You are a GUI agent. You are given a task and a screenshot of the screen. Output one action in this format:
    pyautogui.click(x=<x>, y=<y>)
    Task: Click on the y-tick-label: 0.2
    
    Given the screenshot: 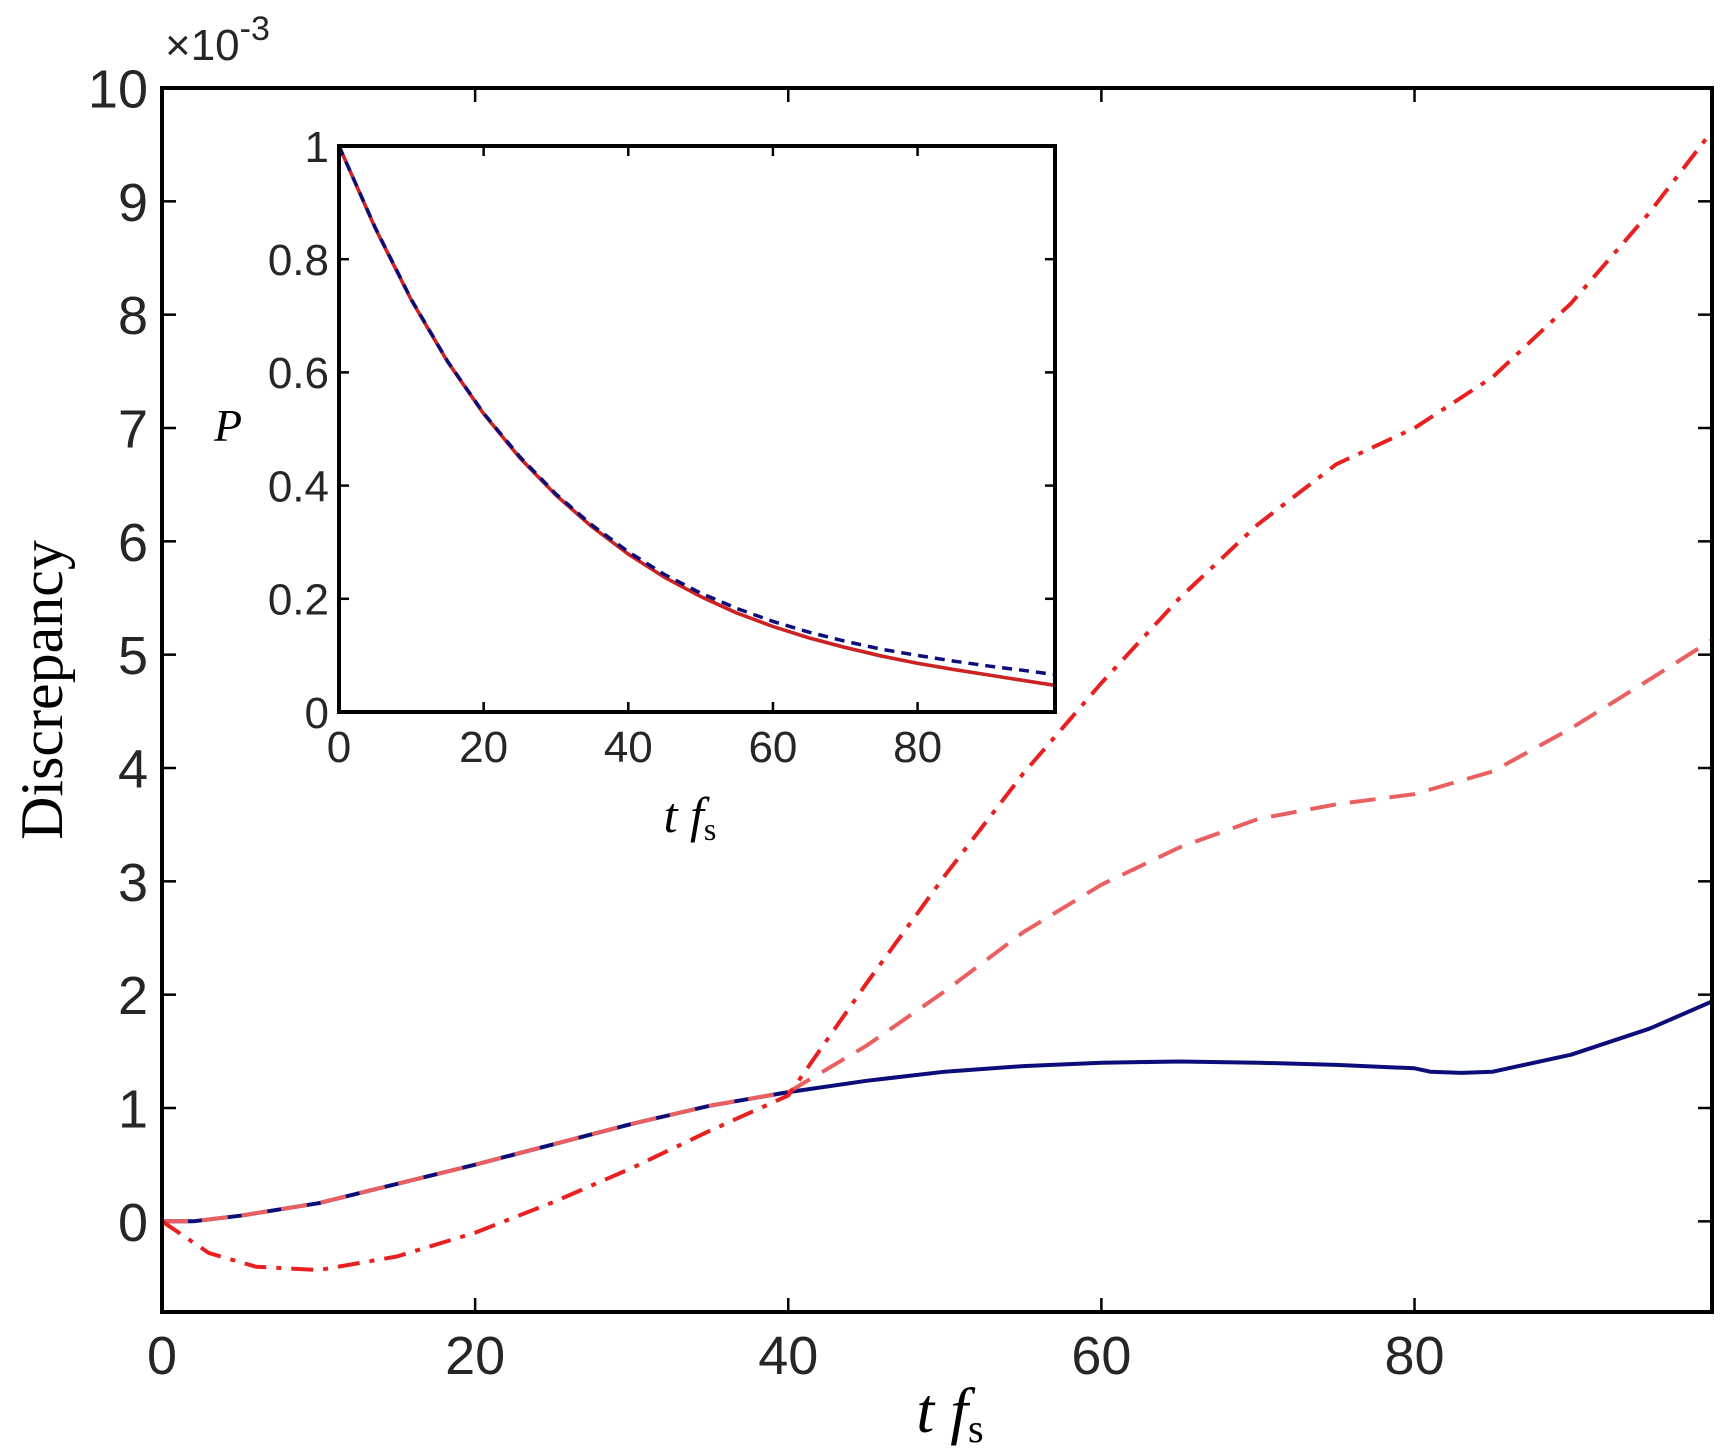 What is the action you would take?
    pyautogui.click(x=298, y=600)
    